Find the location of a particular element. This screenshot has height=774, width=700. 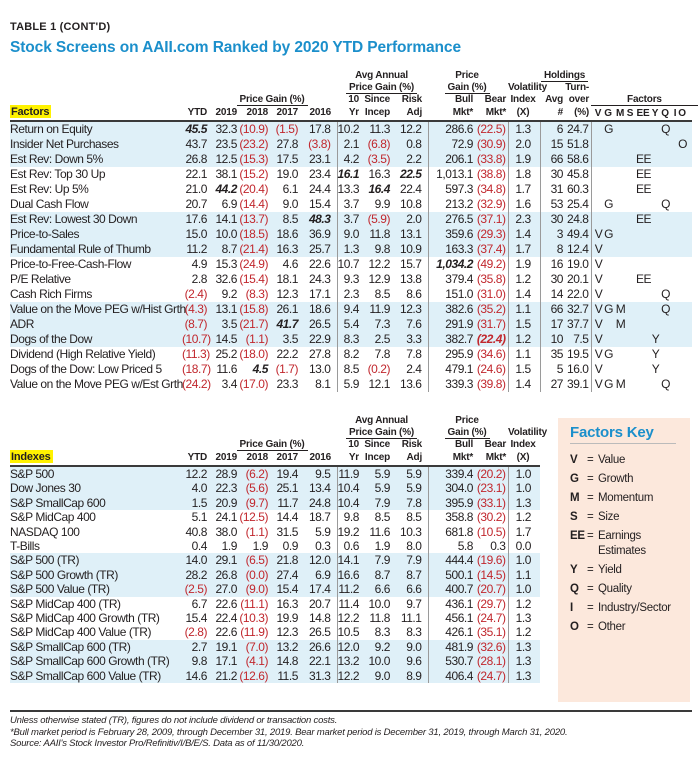

cell-y2017: 22.2 is located at coordinates (287, 354).